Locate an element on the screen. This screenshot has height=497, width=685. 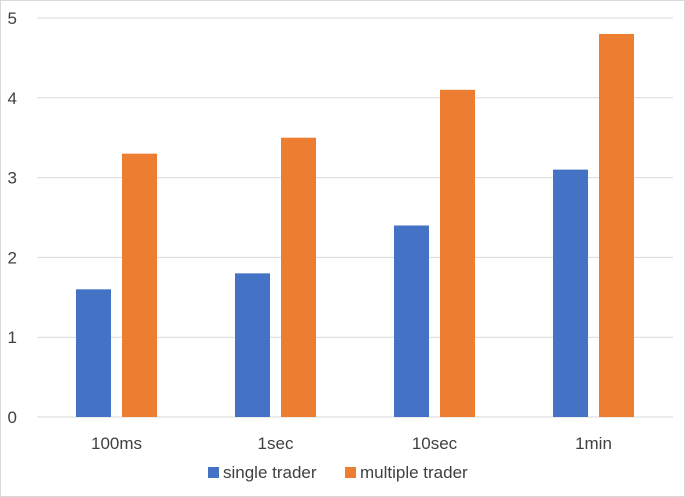
bar-single-trader-1min is located at coordinates (570, 293).